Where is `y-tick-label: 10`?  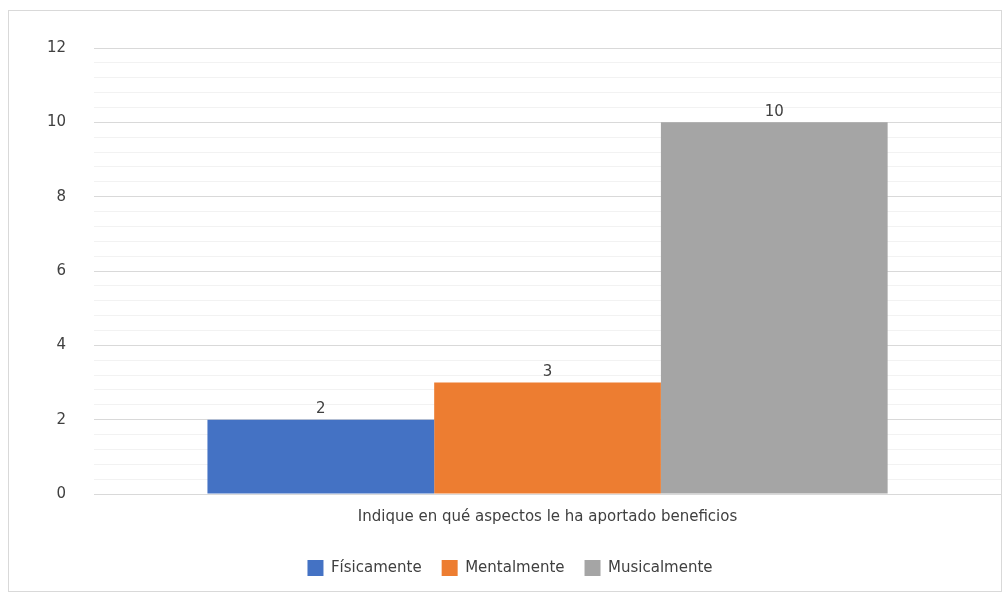 y-tick-label: 10 is located at coordinates (56, 121).